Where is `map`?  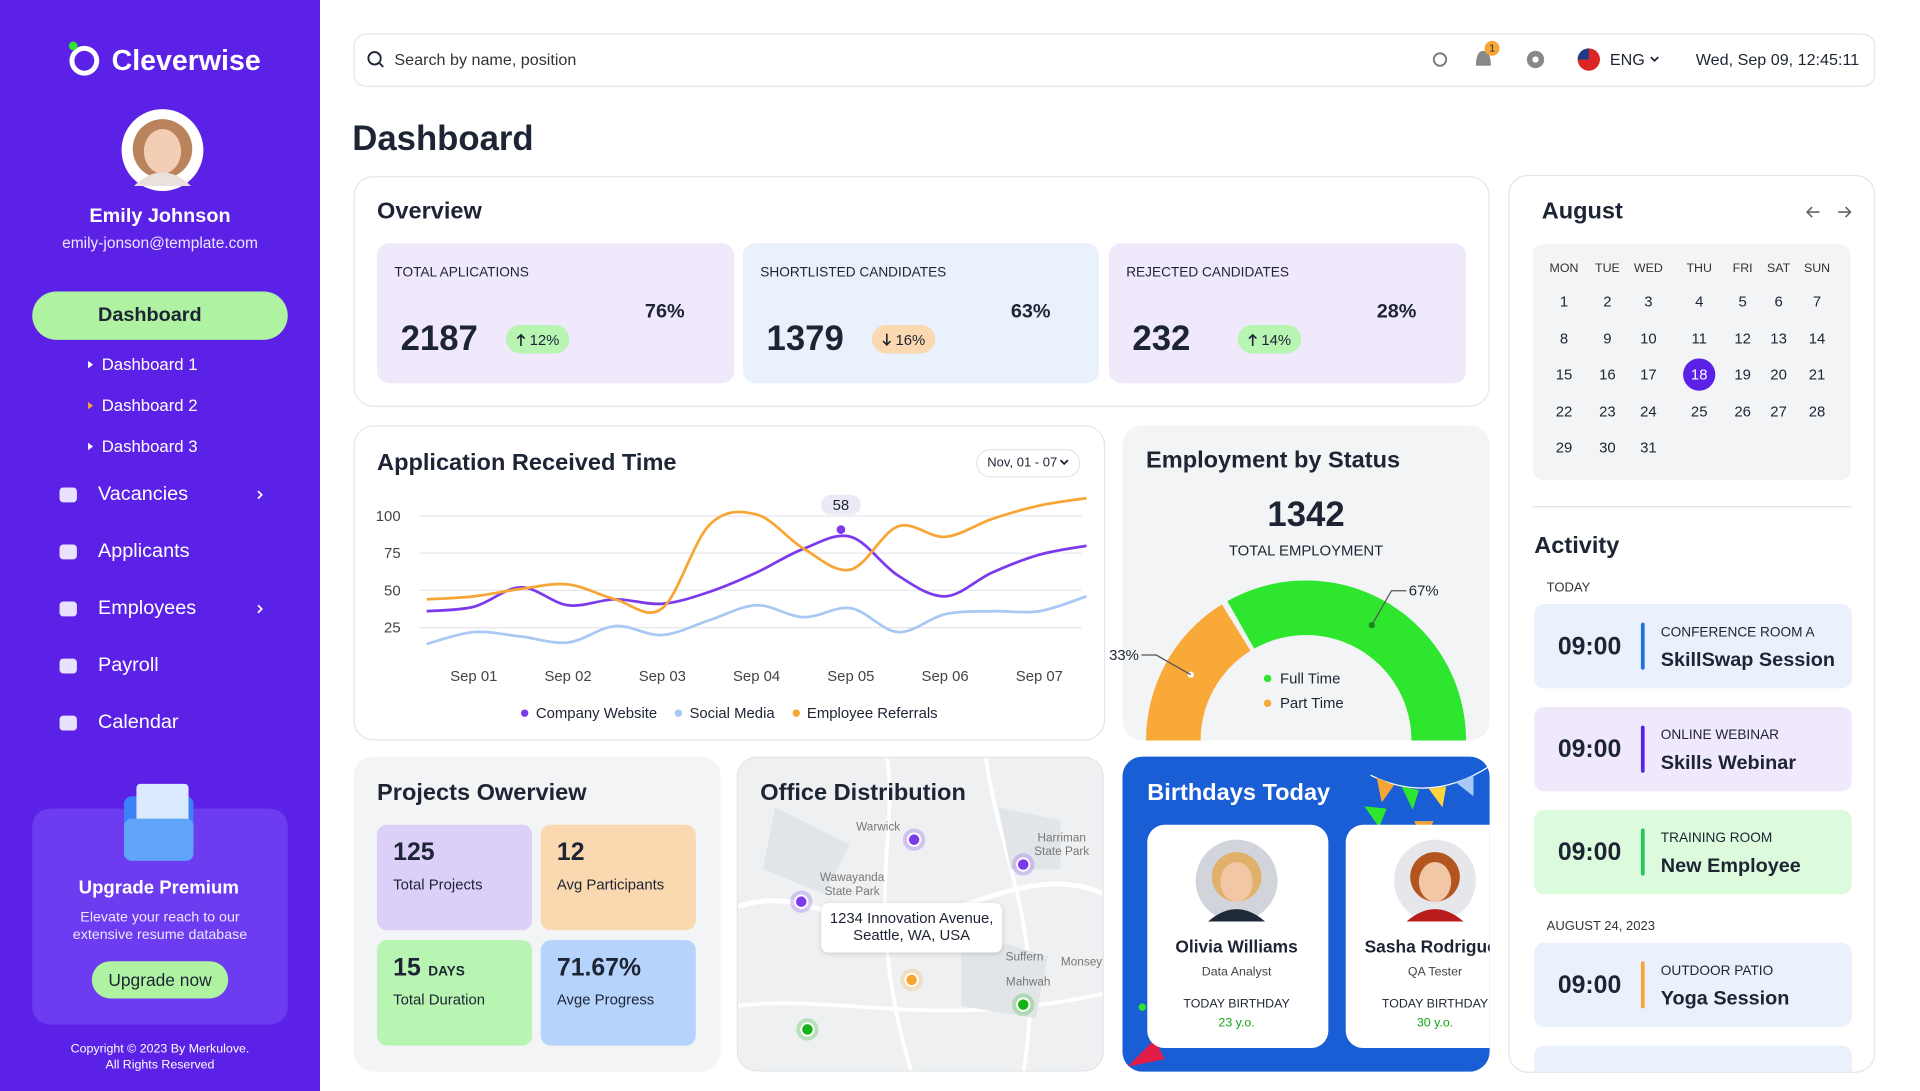
map is located at coordinates (920, 914).